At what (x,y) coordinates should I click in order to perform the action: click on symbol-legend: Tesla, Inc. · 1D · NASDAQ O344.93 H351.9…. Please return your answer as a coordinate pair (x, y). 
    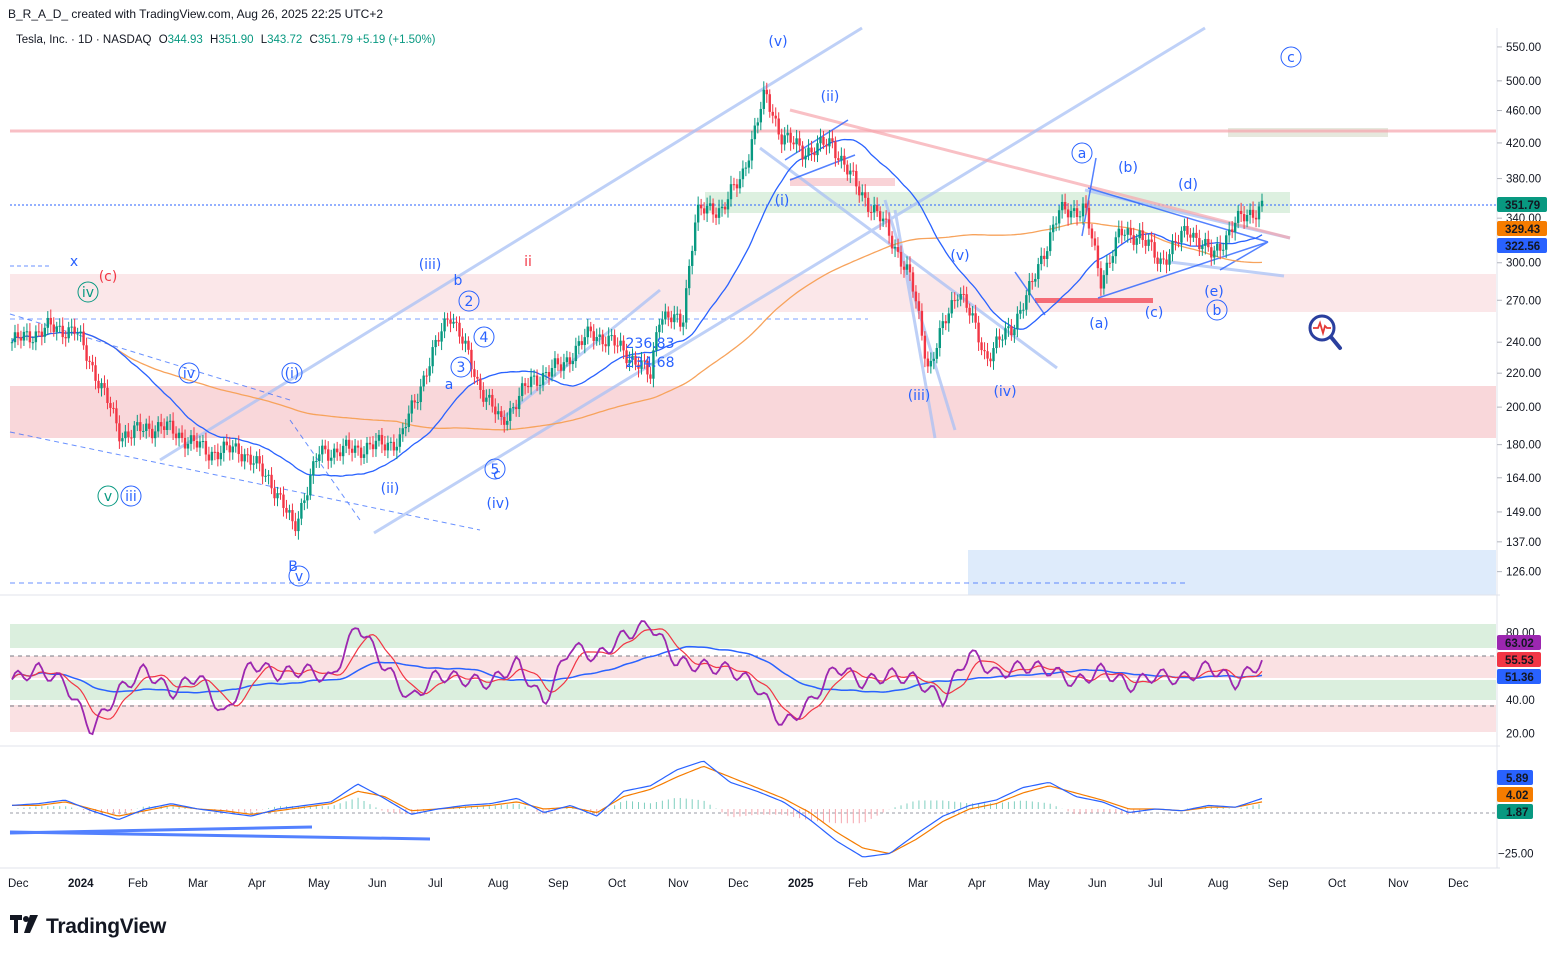
    Looking at the image, I should click on (226, 40).